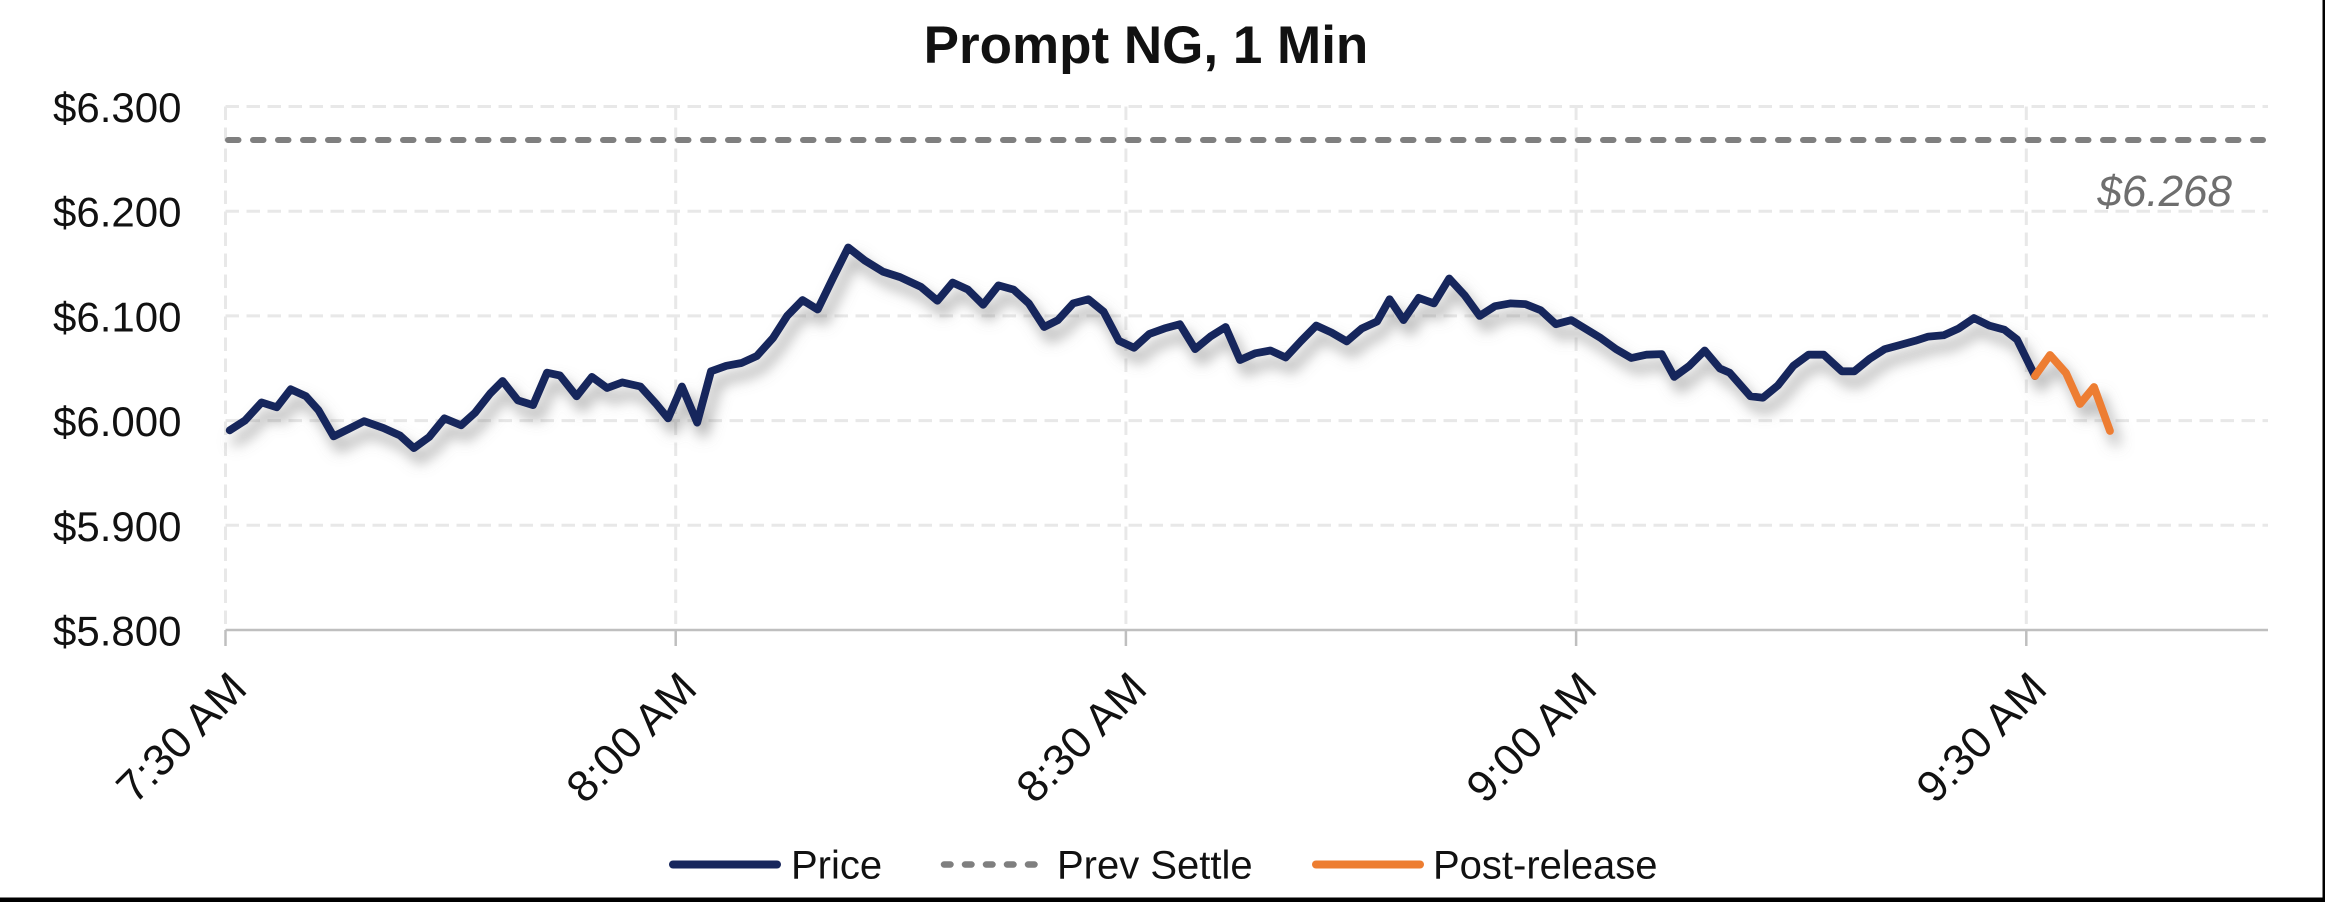  Describe the element at coordinates (117, 107) in the screenshot. I see `svg-text: $6.300` at that location.